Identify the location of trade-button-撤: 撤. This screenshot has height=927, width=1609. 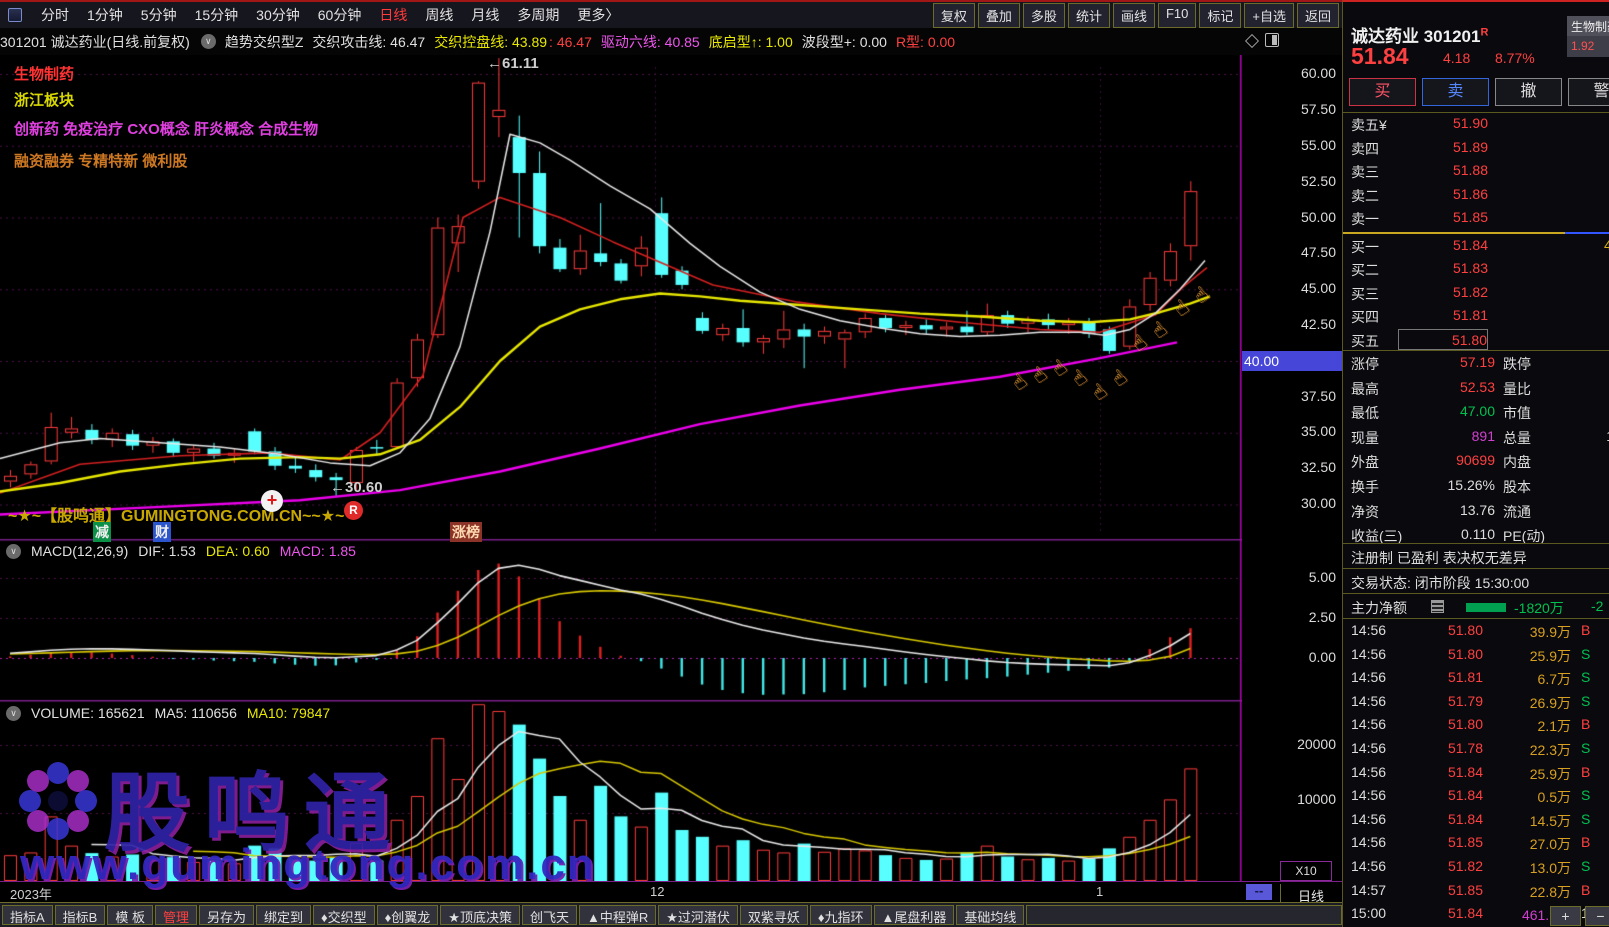
(1528, 92).